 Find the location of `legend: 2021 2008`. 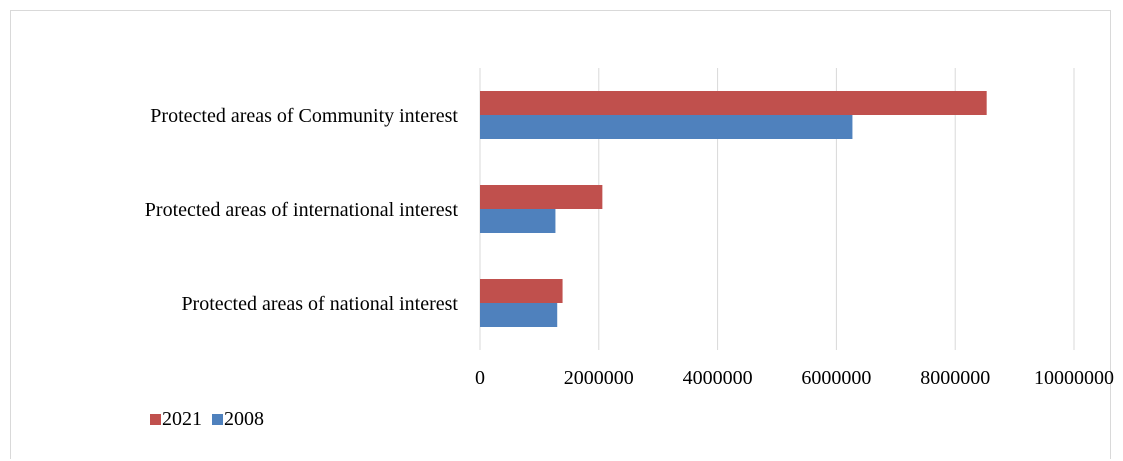

legend: 2021 2008 is located at coordinates (207, 419).